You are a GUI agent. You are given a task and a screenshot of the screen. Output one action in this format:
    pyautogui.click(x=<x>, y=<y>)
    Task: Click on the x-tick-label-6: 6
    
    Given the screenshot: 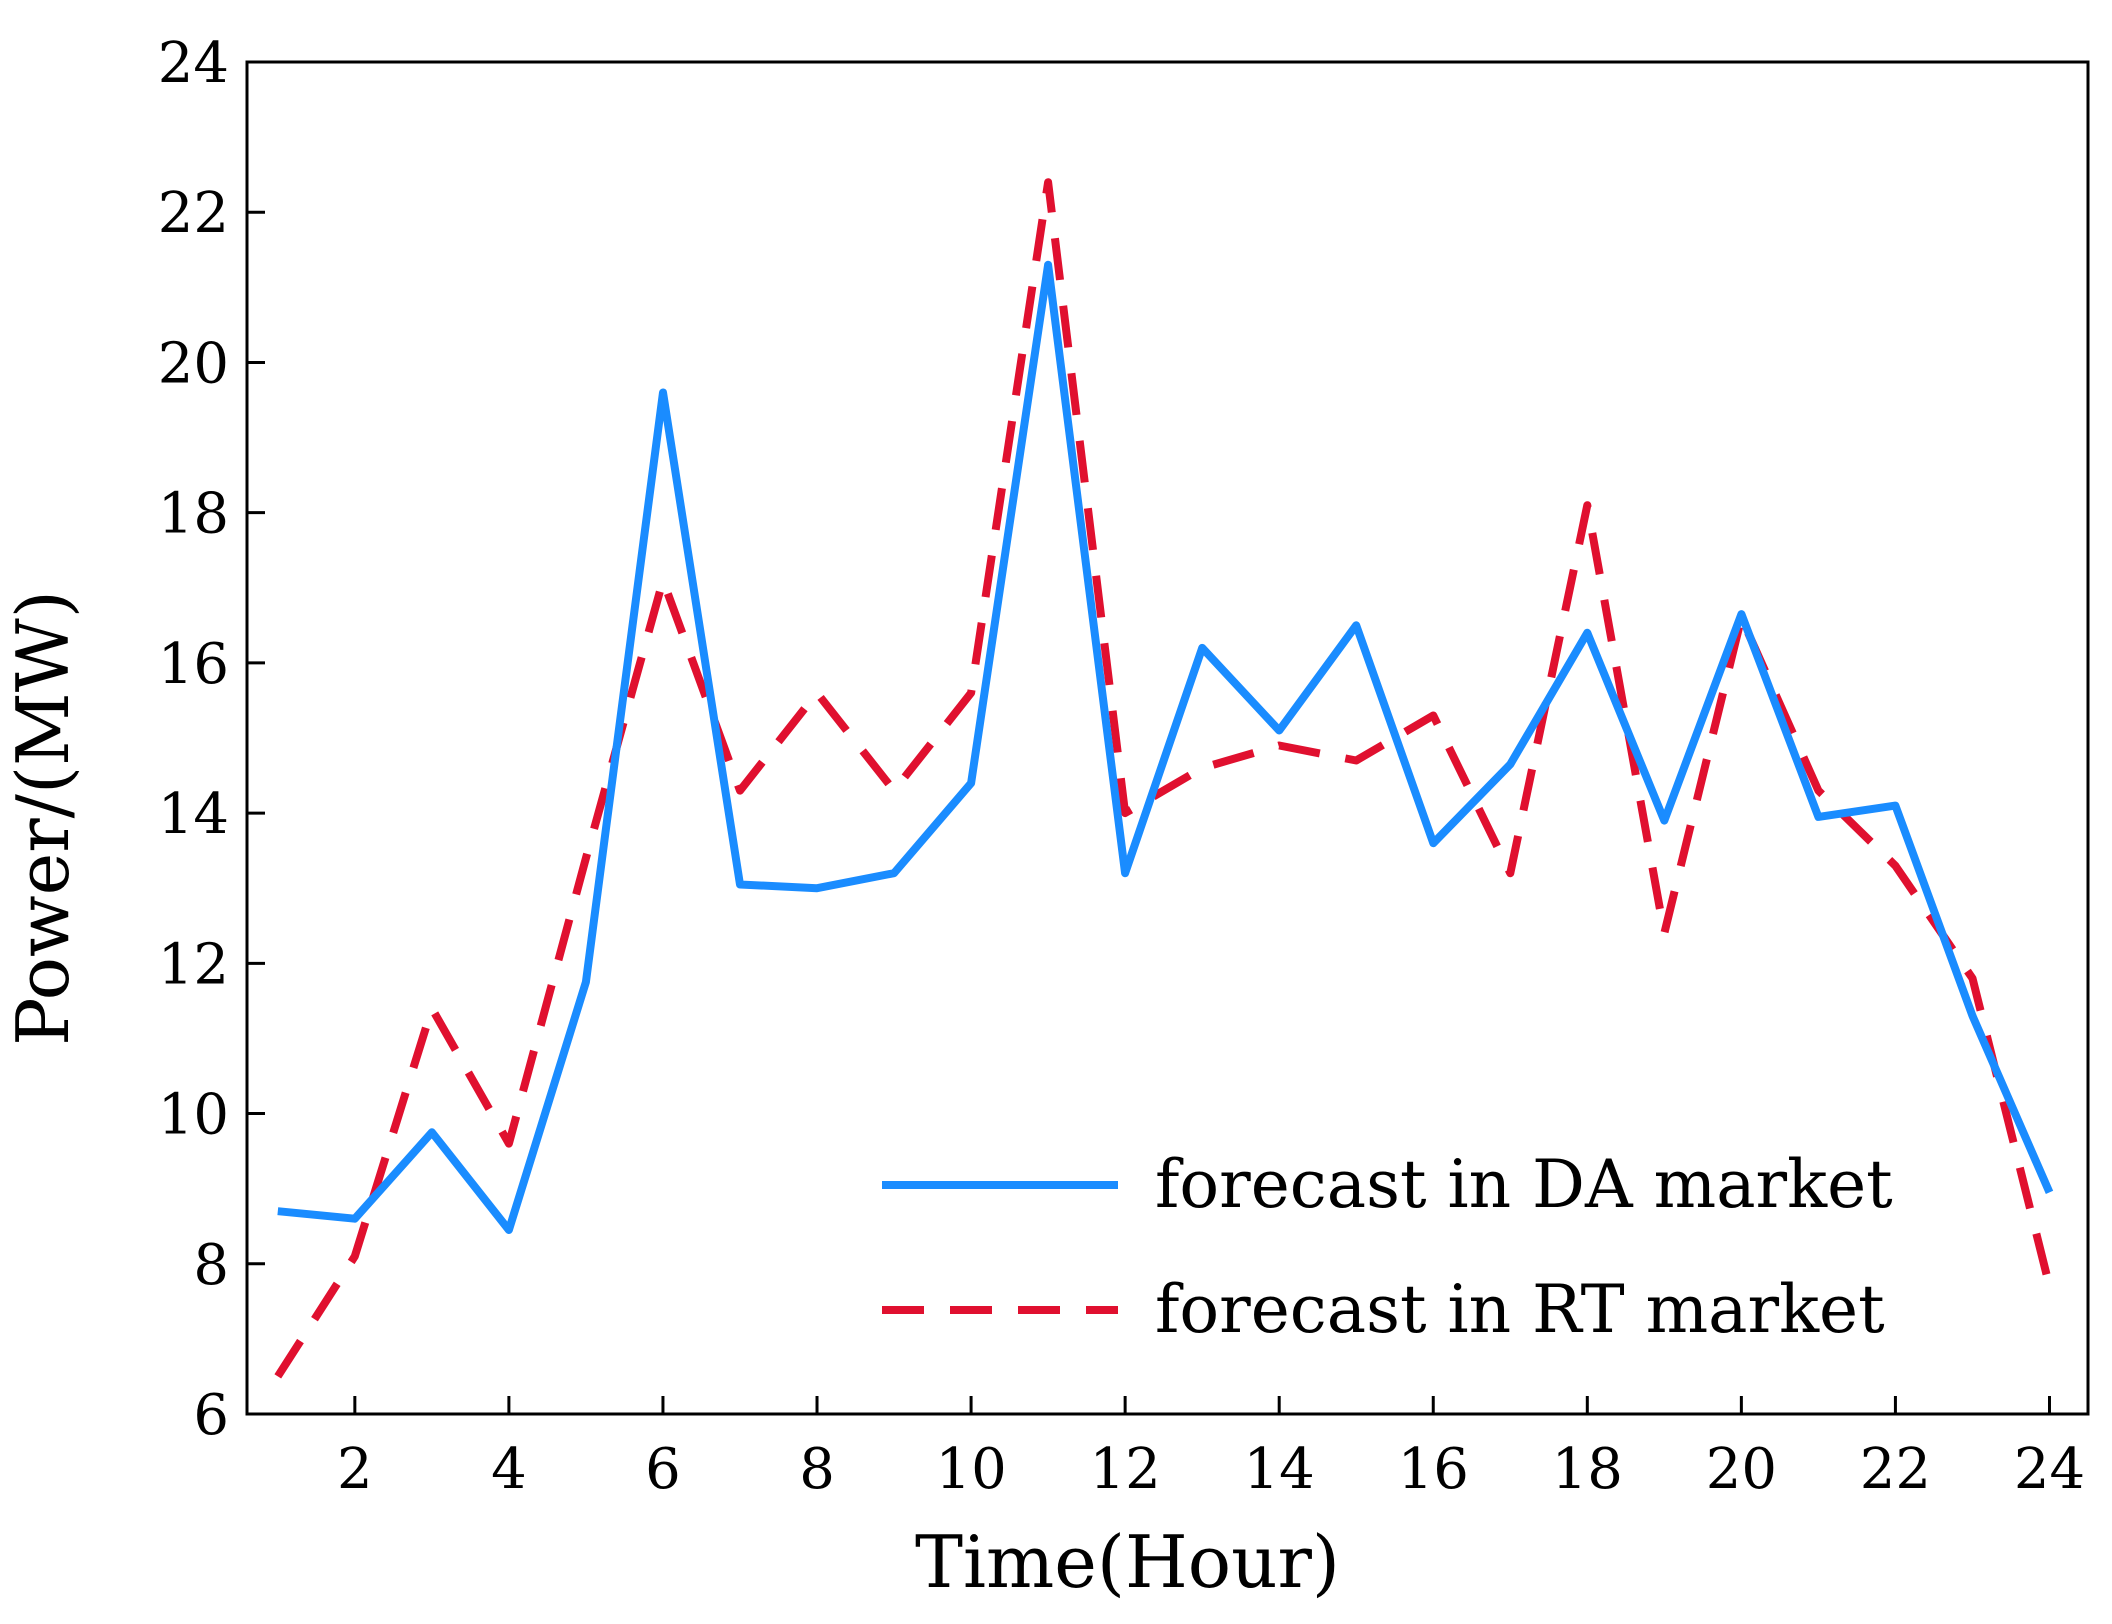 What is the action you would take?
    pyautogui.click(x=663, y=1469)
    